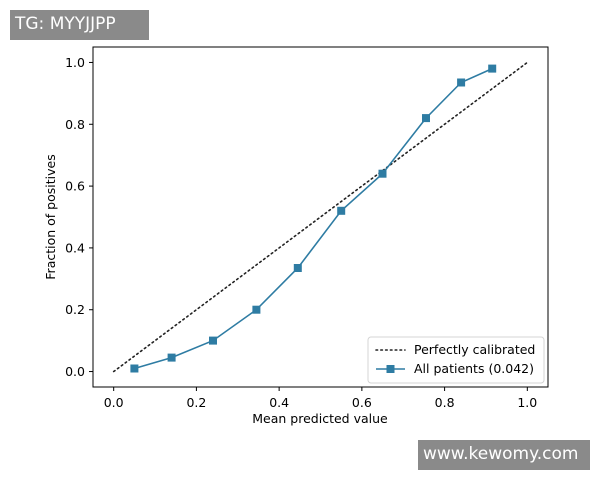  What do you see at coordinates (114, 402) in the screenshot?
I see `x-tick-label: 0.0` at bounding box center [114, 402].